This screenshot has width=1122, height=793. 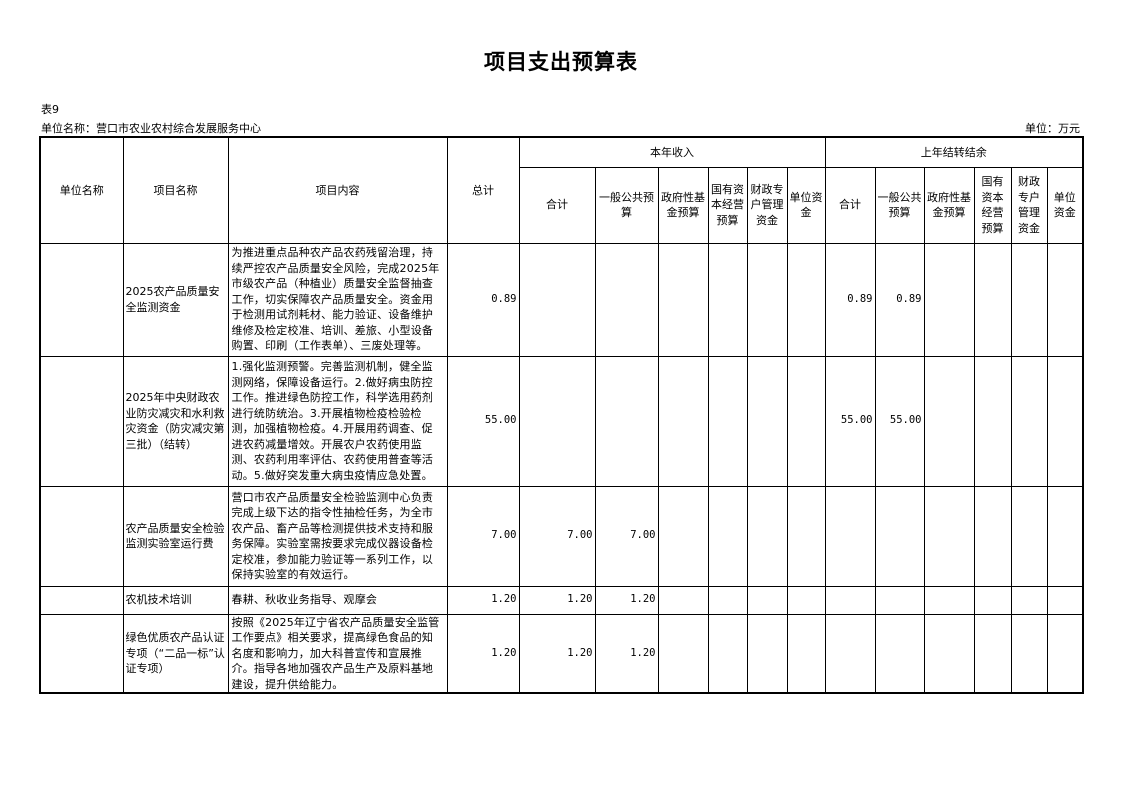 What do you see at coordinates (1065, 205) in the screenshot?
I see `header-last-year-cols-5: 单位资金` at bounding box center [1065, 205].